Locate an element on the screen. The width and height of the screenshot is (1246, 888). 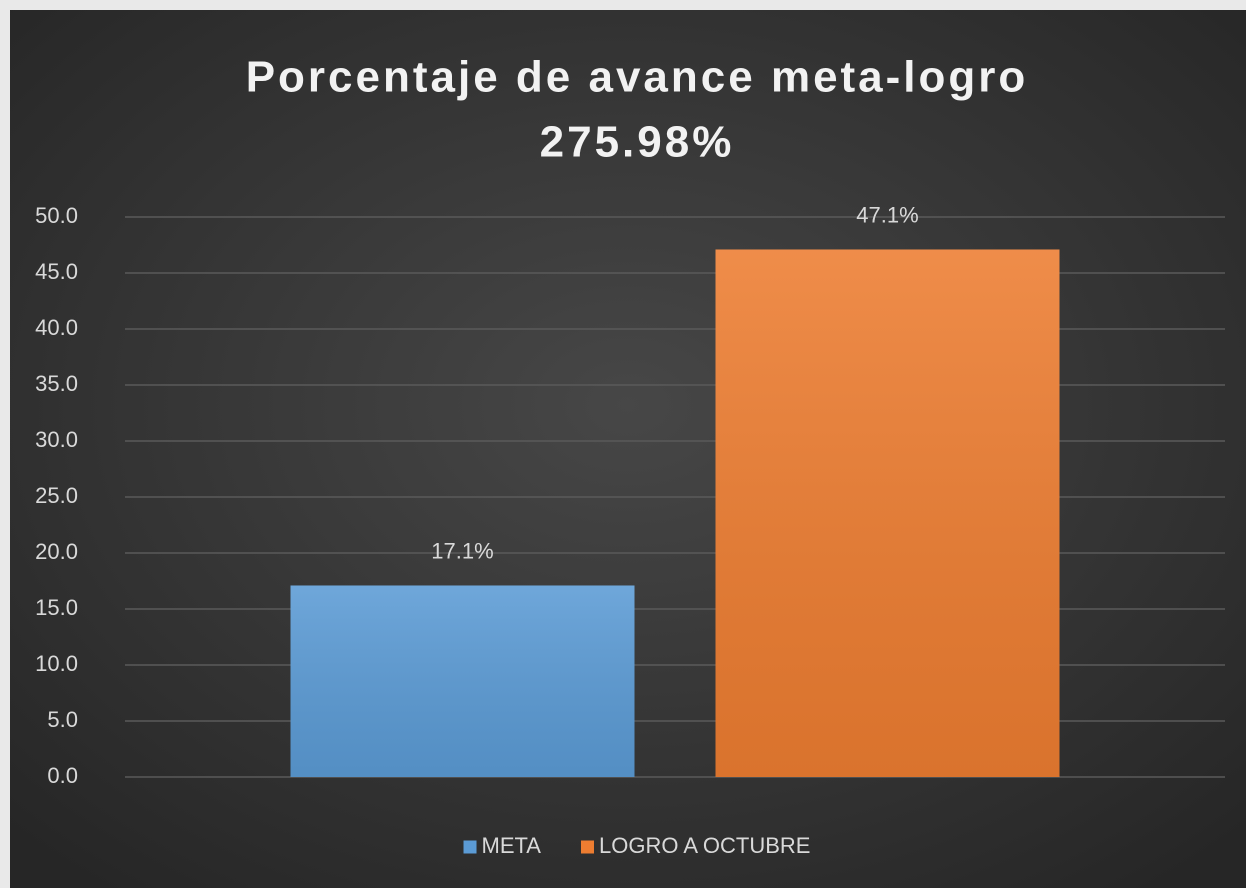
y-tick-label: 45.0 is located at coordinates (56, 271).